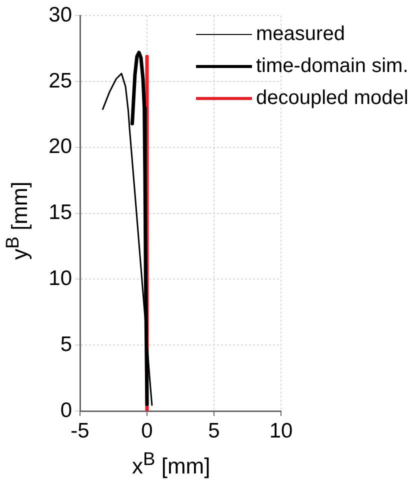  What do you see at coordinates (171, 464) in the screenshot?
I see `x-axis-title: x$^{B}$ [mm]` at bounding box center [171, 464].